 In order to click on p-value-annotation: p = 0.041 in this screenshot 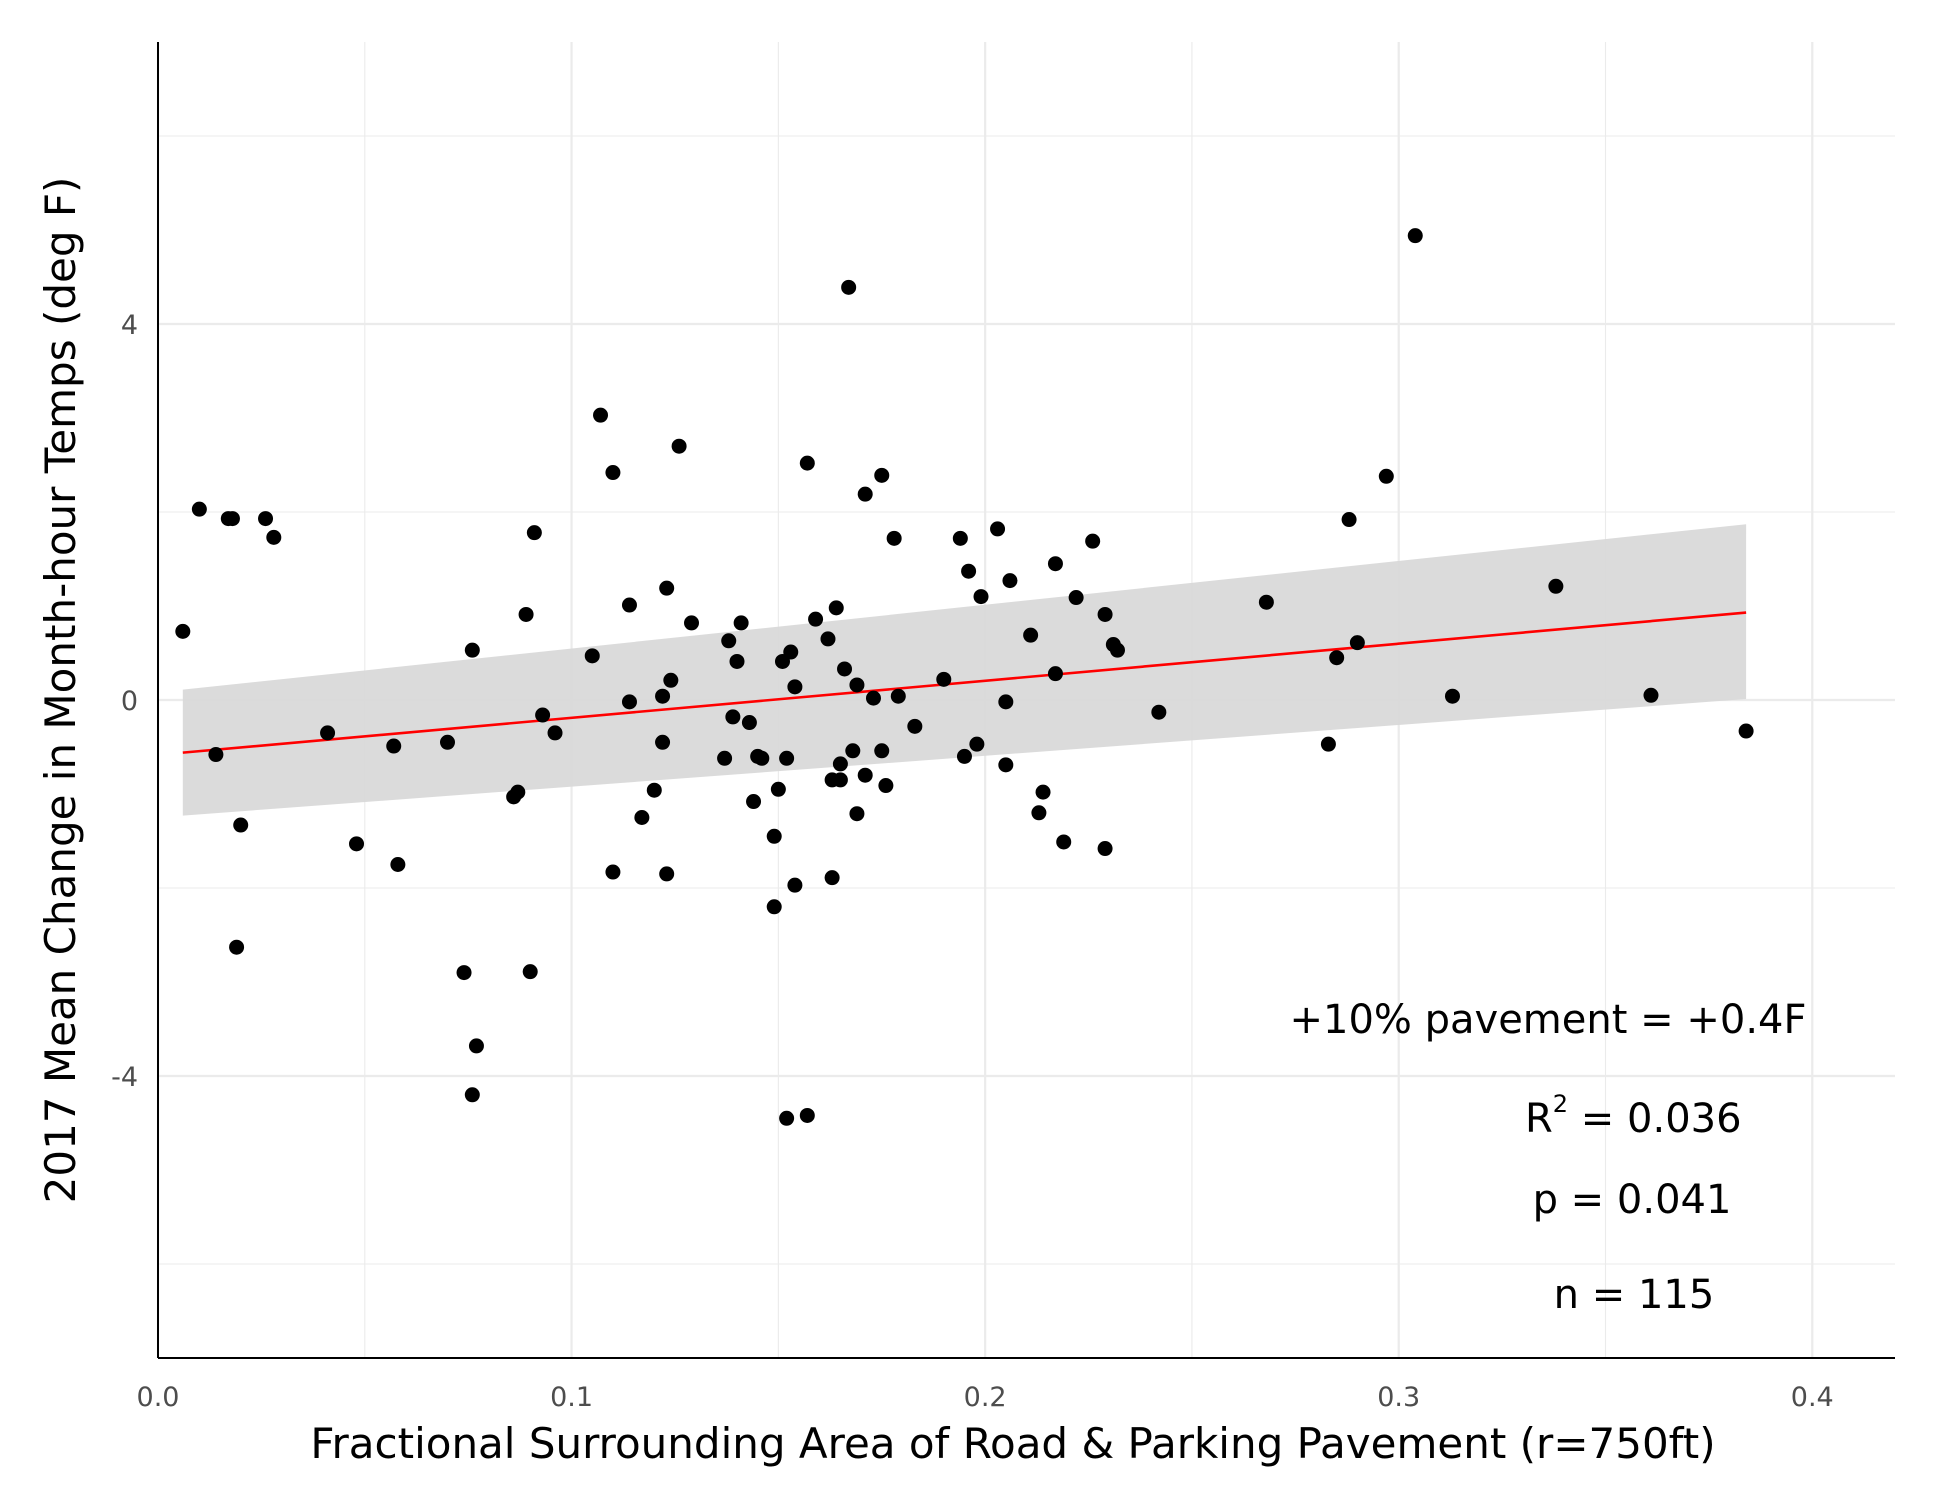, I will do `click(1632, 1200)`.